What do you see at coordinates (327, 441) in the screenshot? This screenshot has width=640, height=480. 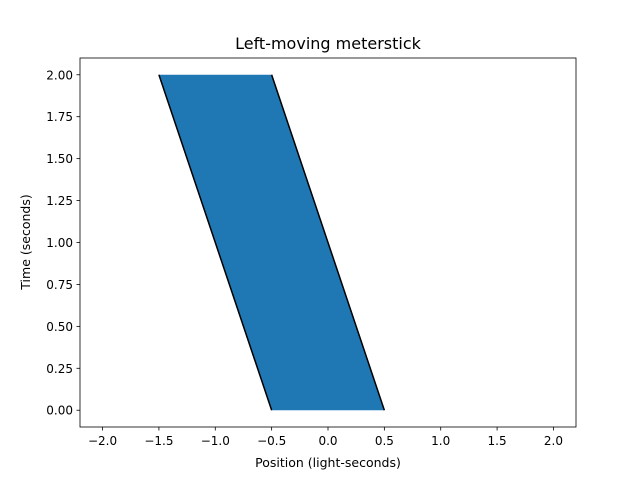 I see `x-tick-label: 0.0` at bounding box center [327, 441].